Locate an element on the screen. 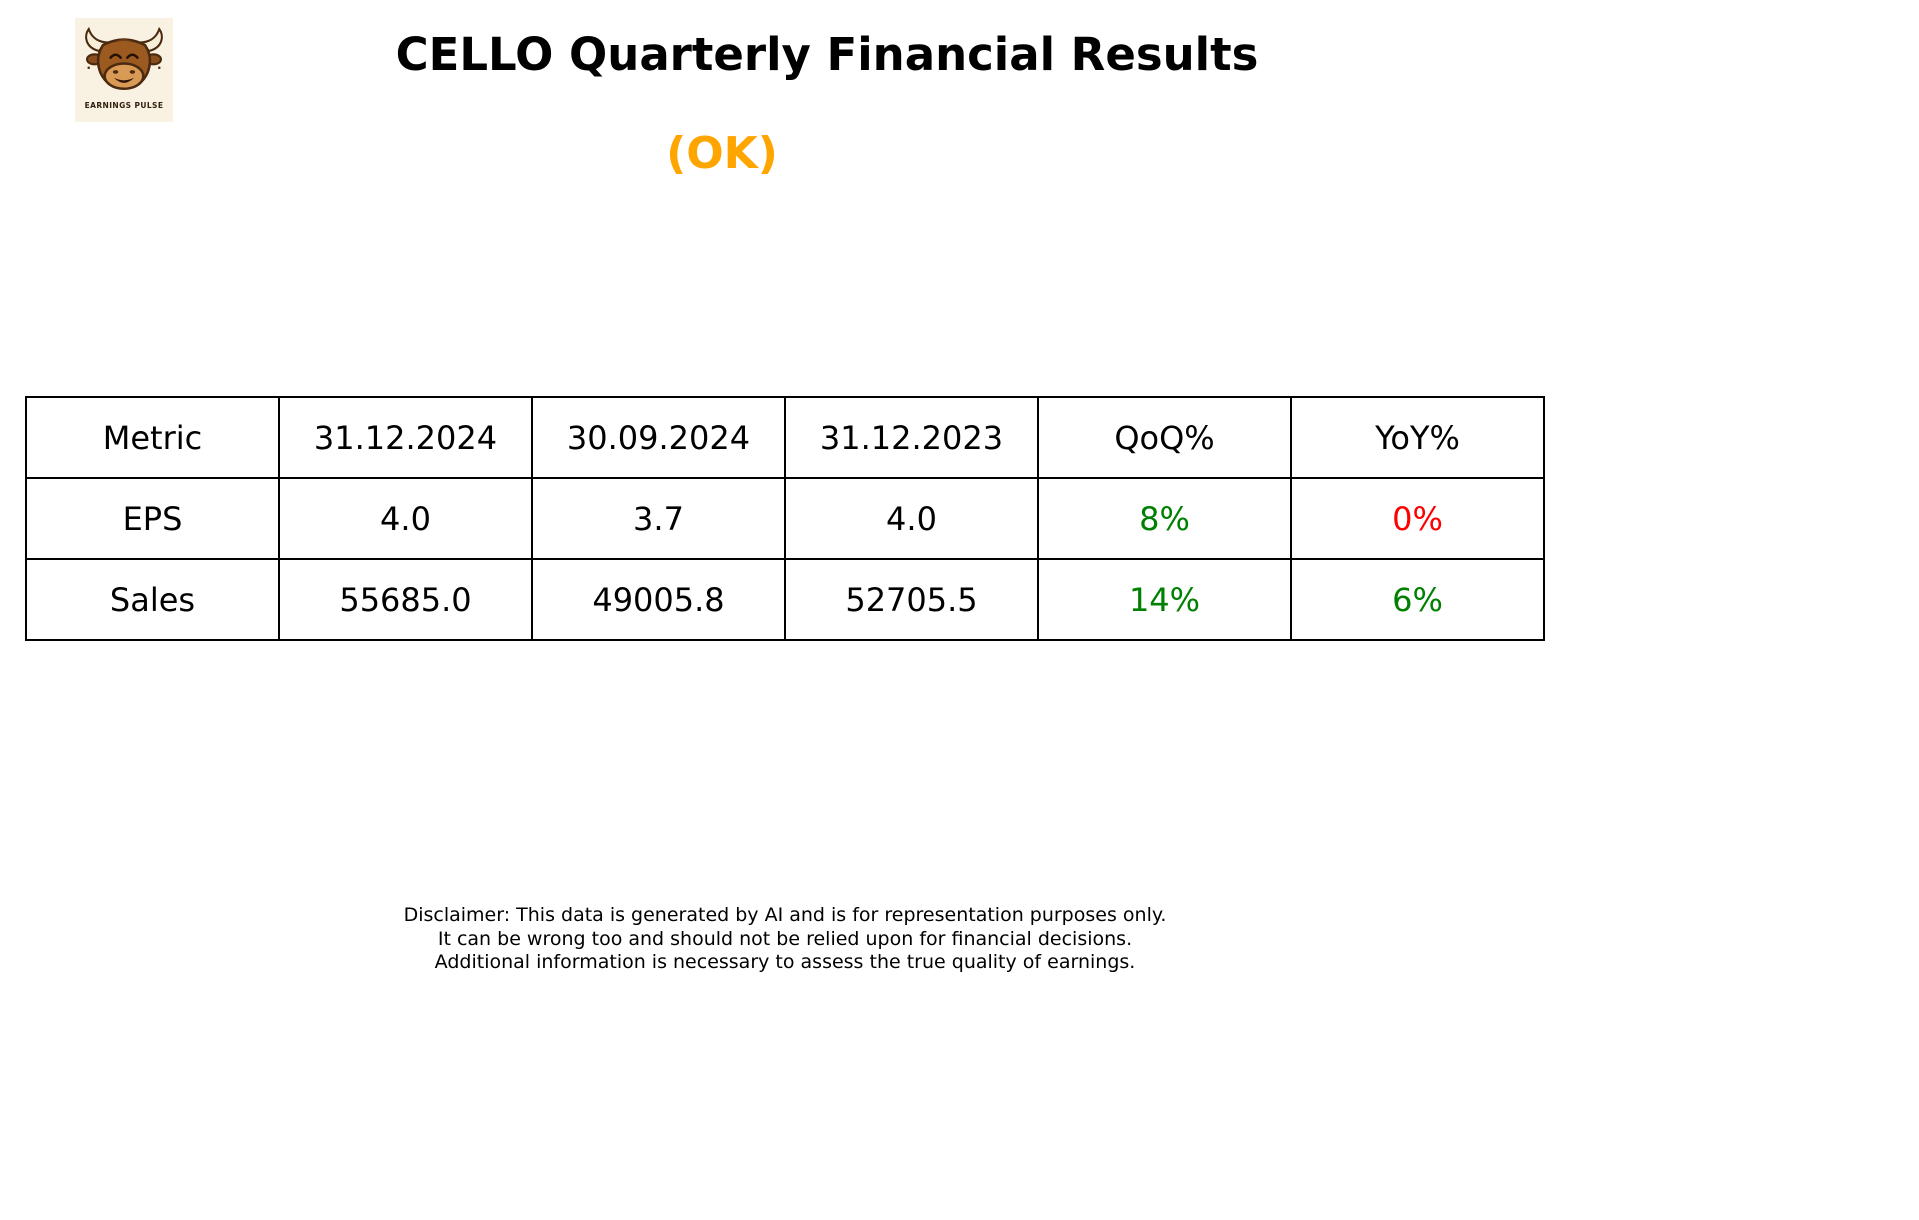  header-cell-prev-year: 31.12.2023 is located at coordinates (911, 437).